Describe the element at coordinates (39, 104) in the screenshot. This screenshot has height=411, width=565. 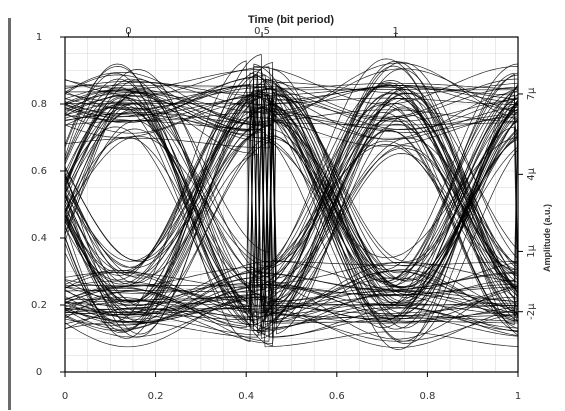
I see `y-tick-label: 0.8` at that location.